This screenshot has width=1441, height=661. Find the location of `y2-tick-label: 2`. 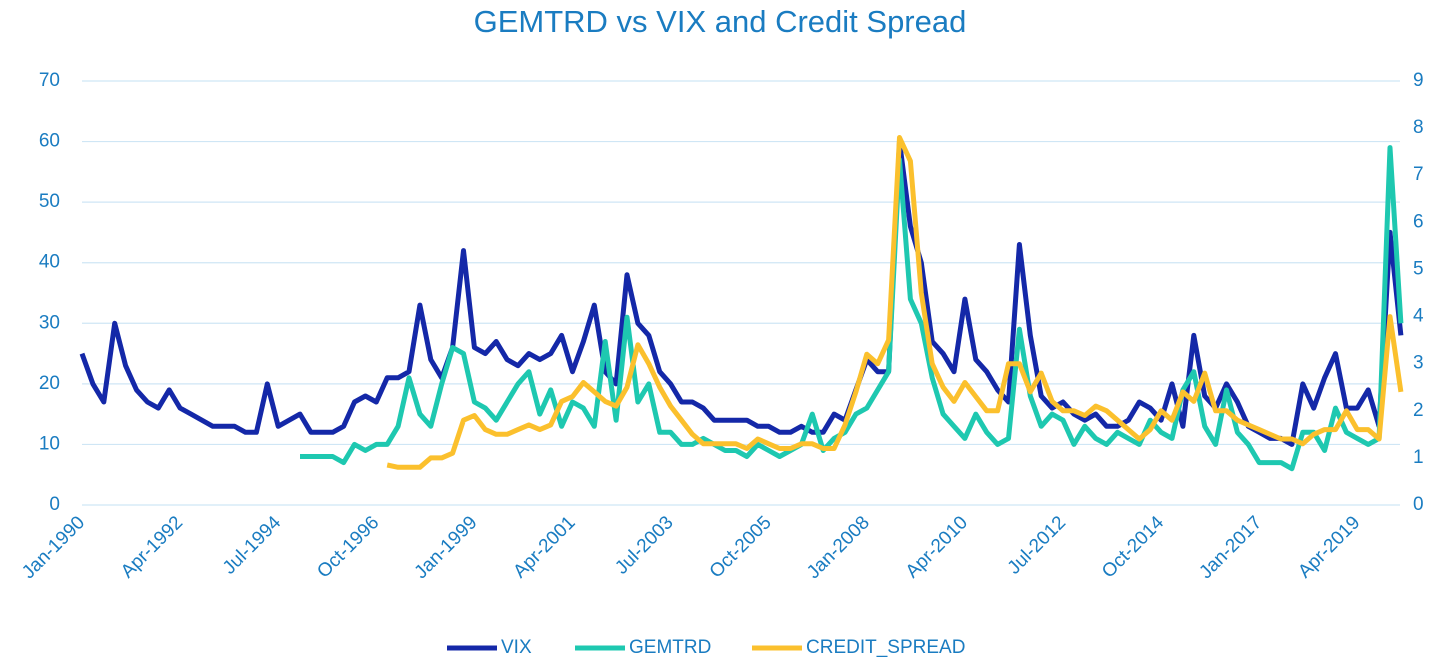

y2-tick-label: 2 is located at coordinates (1418, 410).